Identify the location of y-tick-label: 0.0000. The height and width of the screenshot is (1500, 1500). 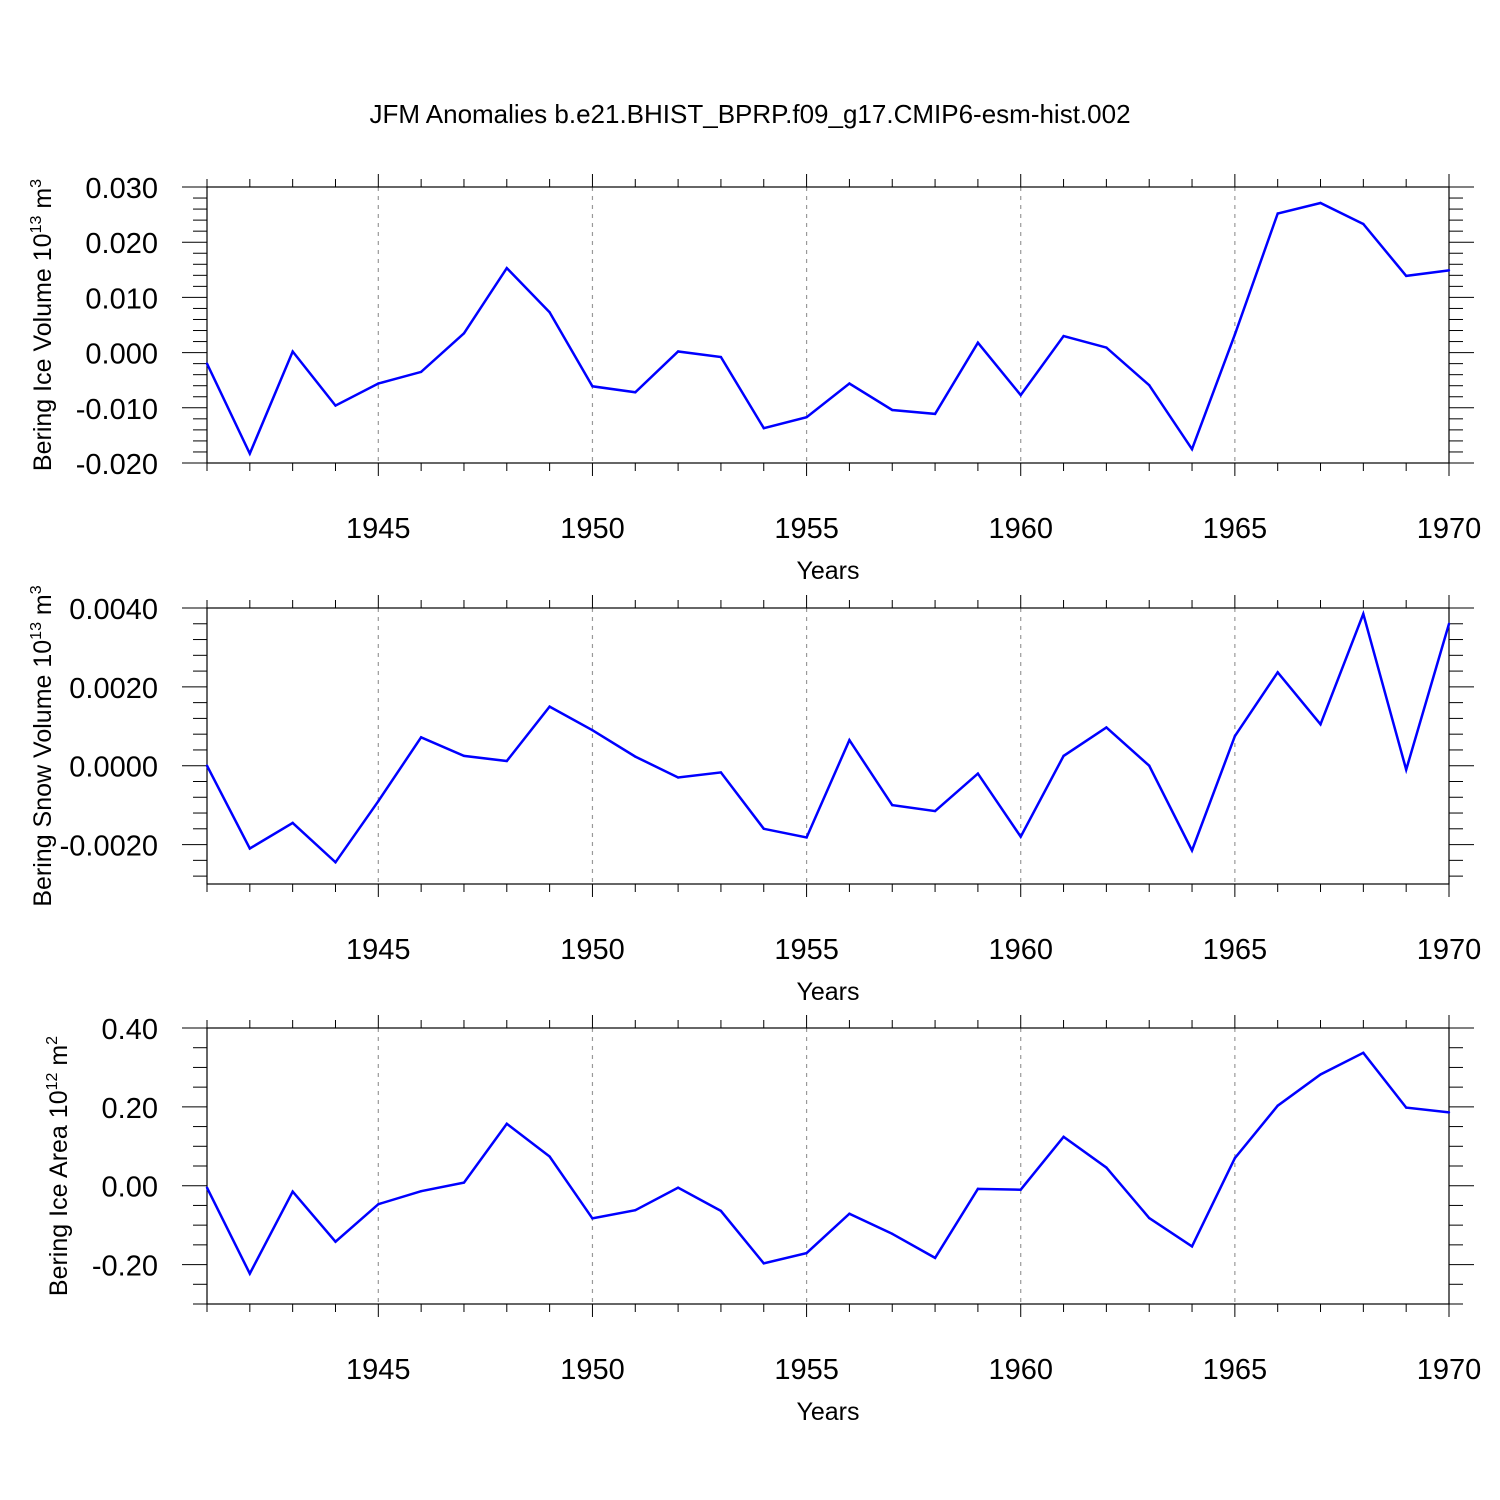
(113, 768).